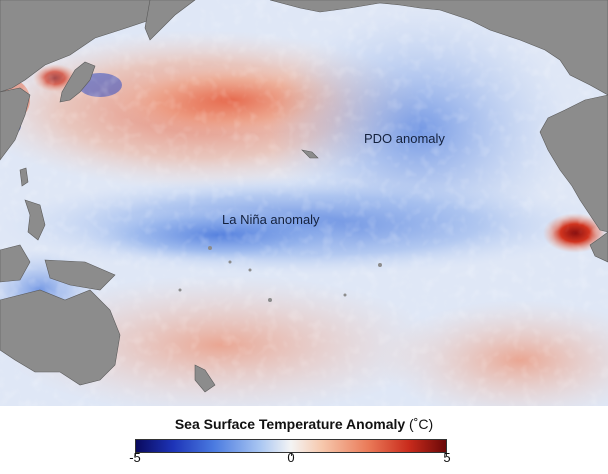  I want to click on land-new-guinea, so click(80, 275).